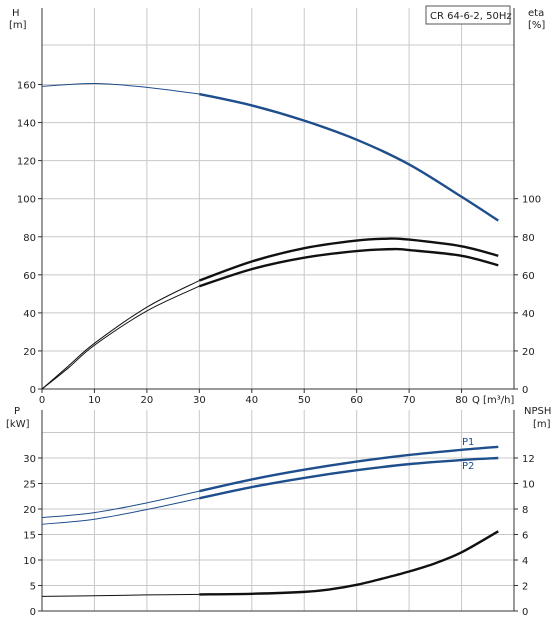 This screenshot has height=632, width=560. What do you see at coordinates (120, 337) in the screenshot?
I see `series-0-2-curve-thin` at bounding box center [120, 337].